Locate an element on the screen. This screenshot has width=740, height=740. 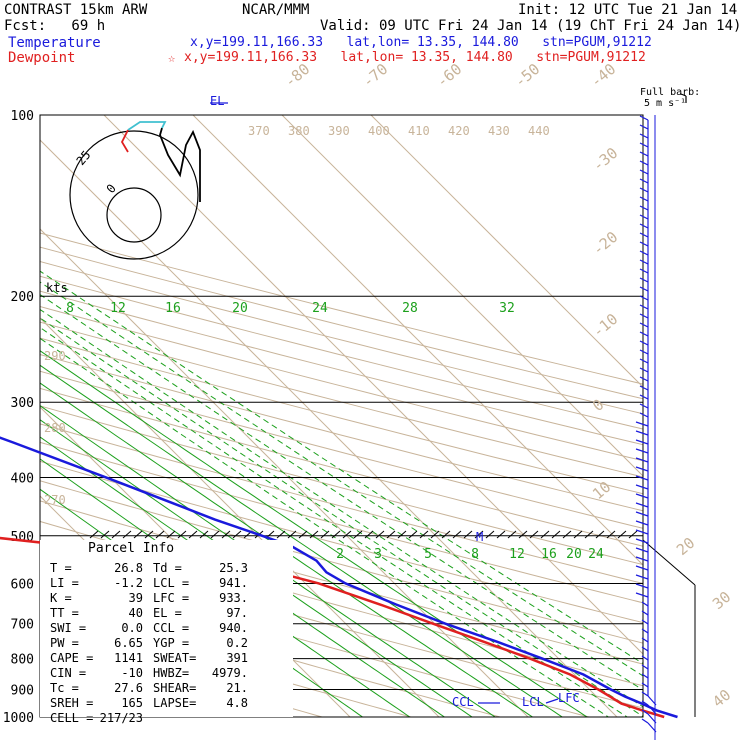
theta-label: 290 is located at coordinates (55, 356).